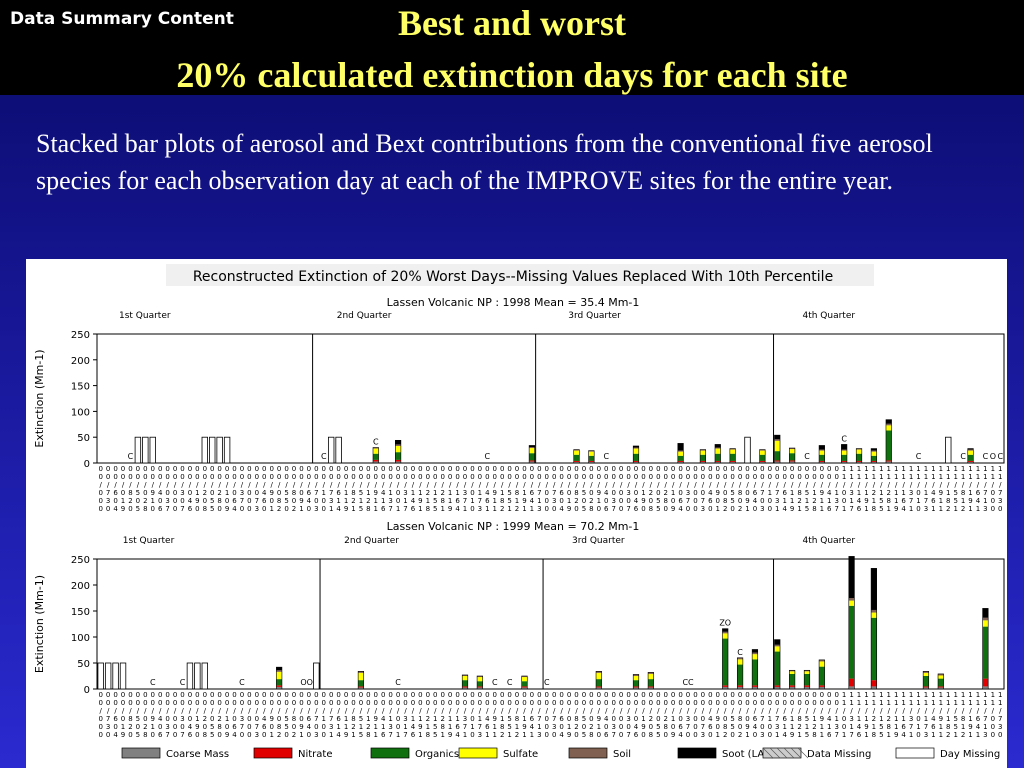 The image size is (1024, 768). What do you see at coordinates (532, 719) in the screenshot?
I see `date-tick-label: 6` at bounding box center [532, 719].